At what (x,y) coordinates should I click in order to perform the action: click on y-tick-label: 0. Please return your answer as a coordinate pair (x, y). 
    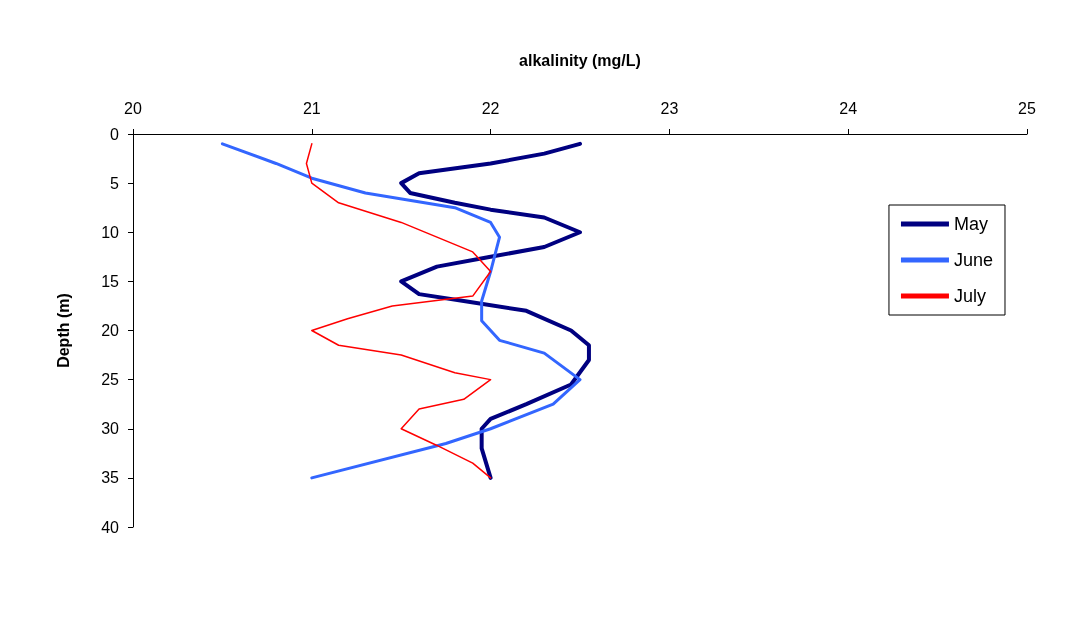
    Looking at the image, I should click on (115, 134).